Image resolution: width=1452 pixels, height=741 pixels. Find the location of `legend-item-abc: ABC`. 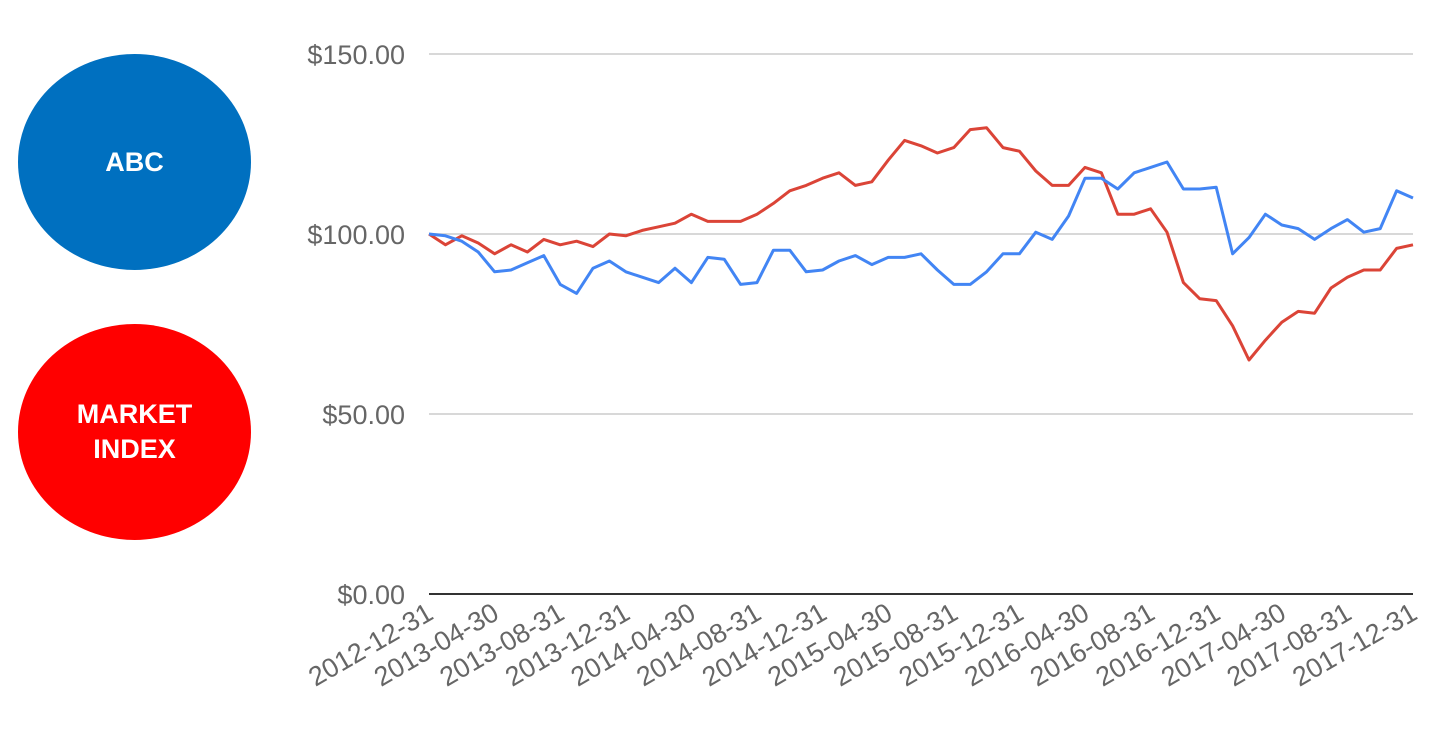

legend-item-abc: ABC is located at coordinates (134, 162).